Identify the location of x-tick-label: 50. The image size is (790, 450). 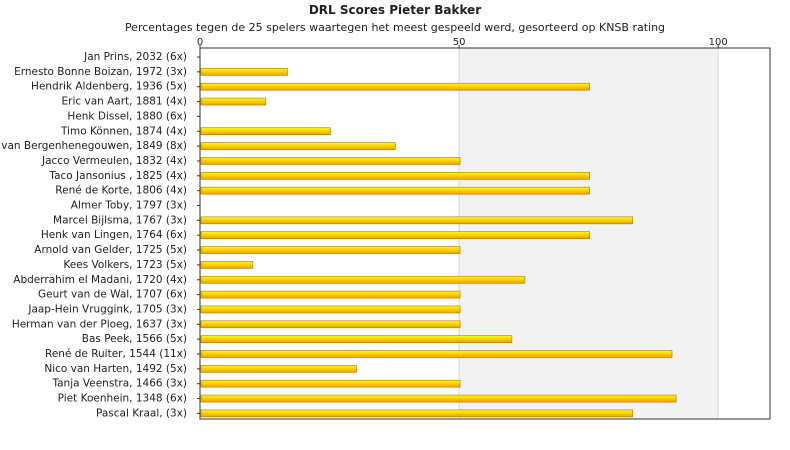
(459, 42).